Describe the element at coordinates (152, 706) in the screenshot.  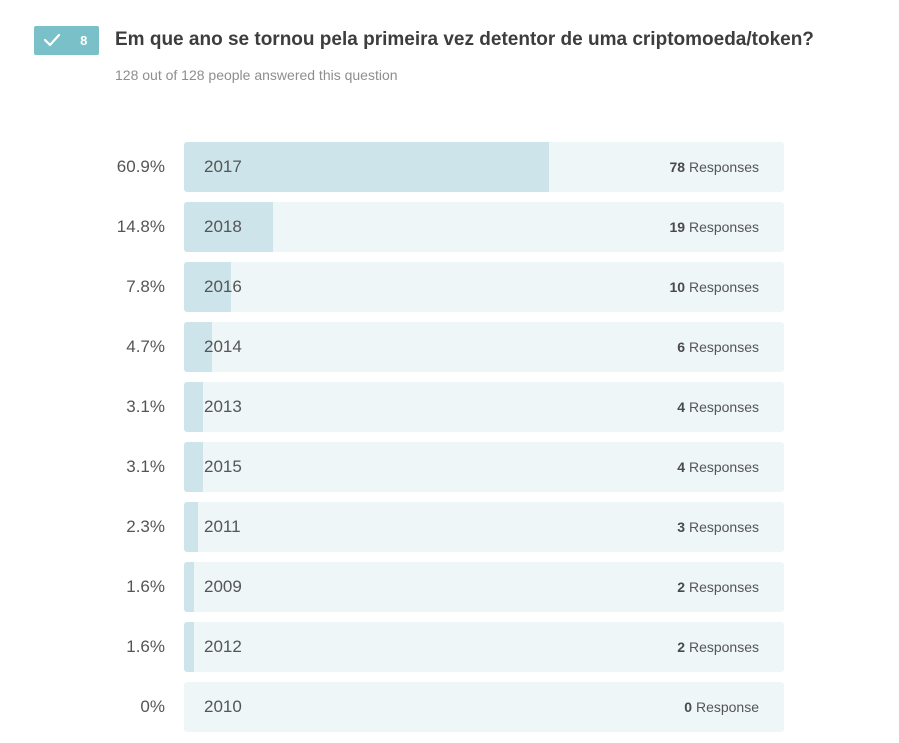
I see `percent-label: 0%` at that location.